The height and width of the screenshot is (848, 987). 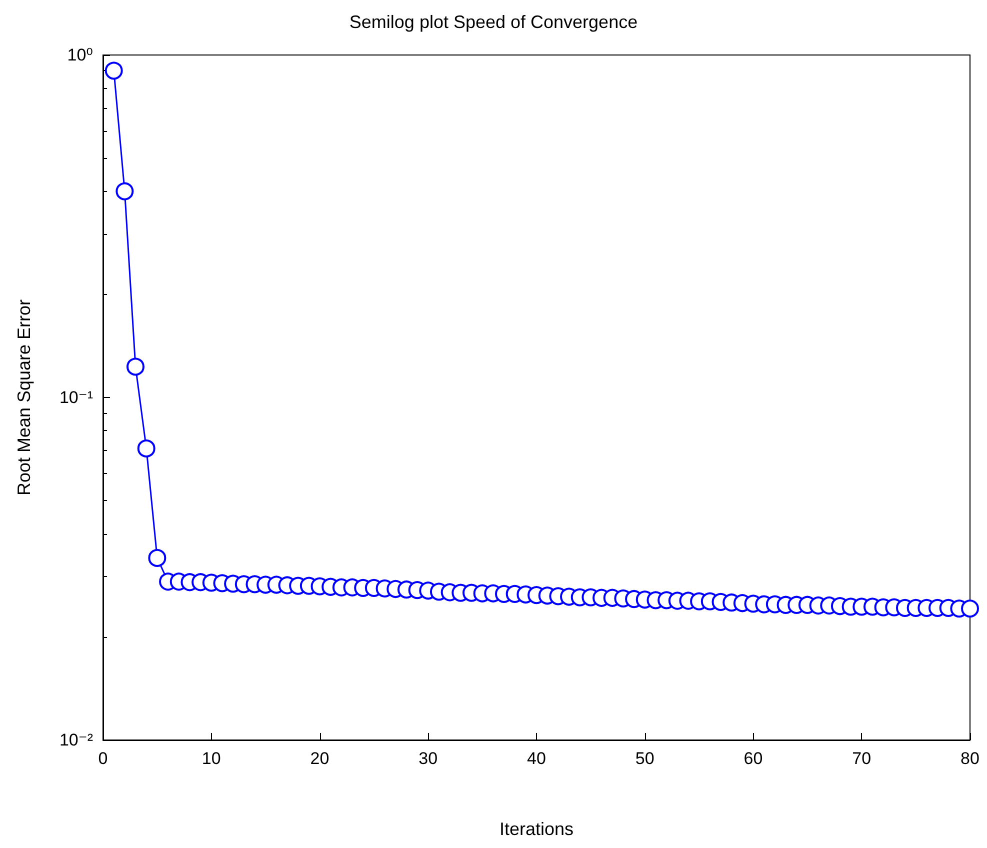 I want to click on y-tick-label: 10⁻¹, so click(x=76, y=397).